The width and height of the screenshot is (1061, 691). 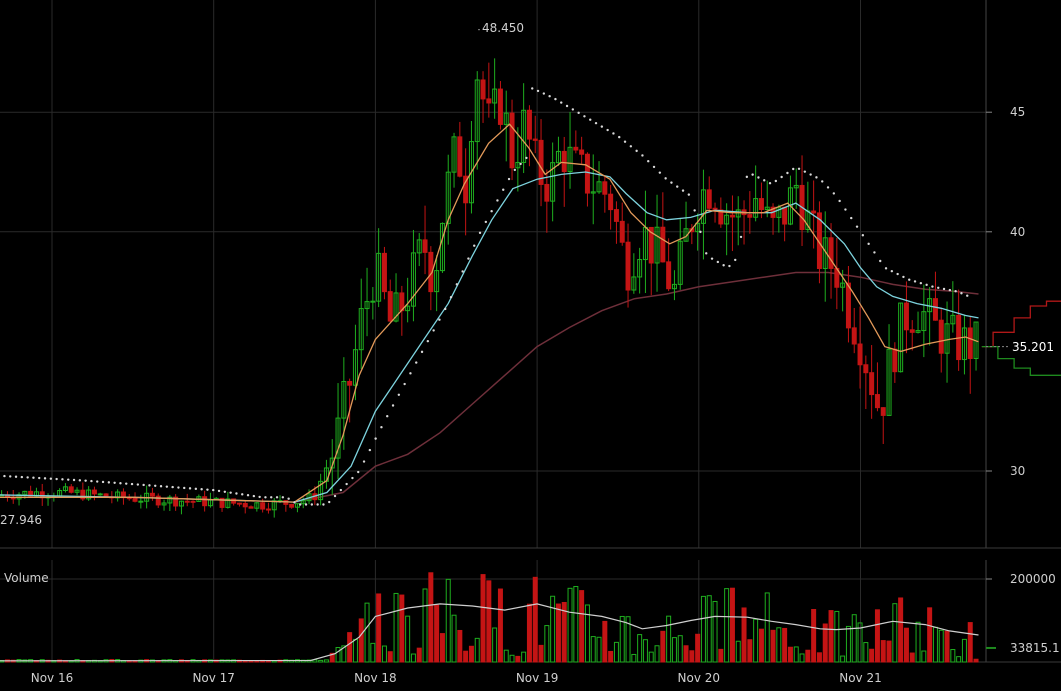 I want to click on vol-tick-label: 33815.1, so click(x=1035, y=648).